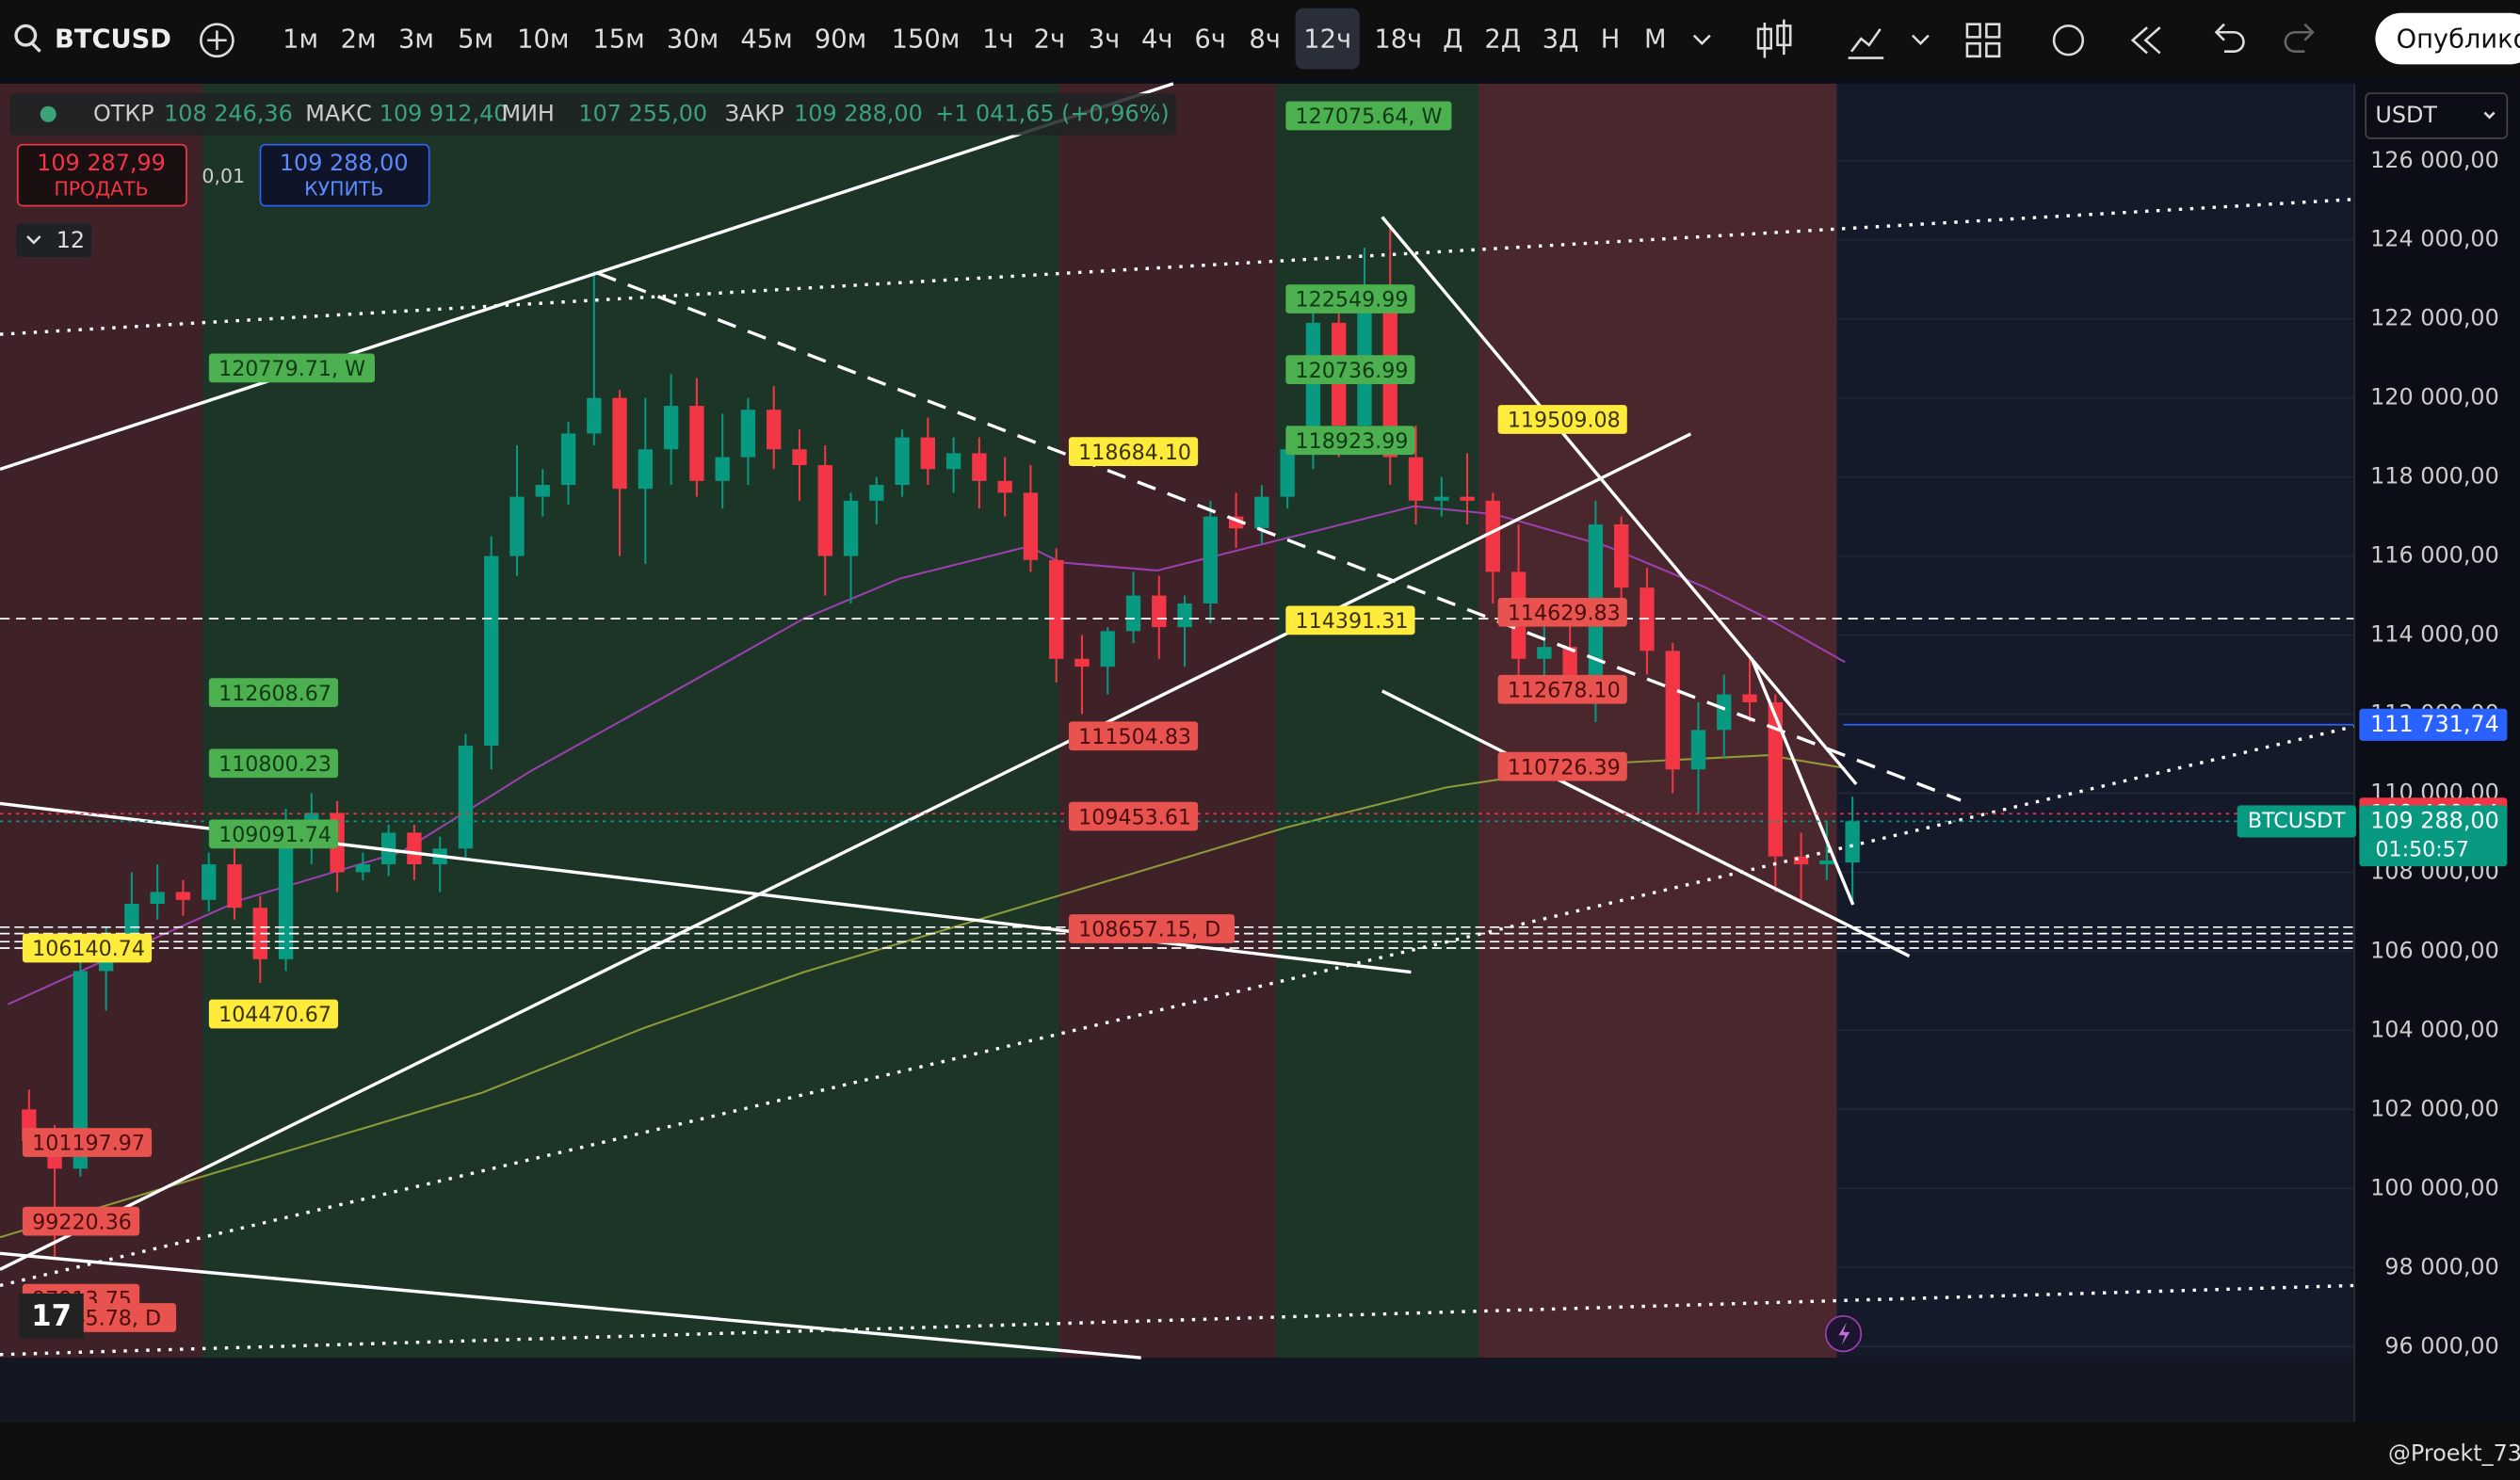 Image resolution: width=2520 pixels, height=1480 pixels. Describe the element at coordinates (2435, 1029) in the screenshot. I see `price-tick-label: 104 000,00` at that location.